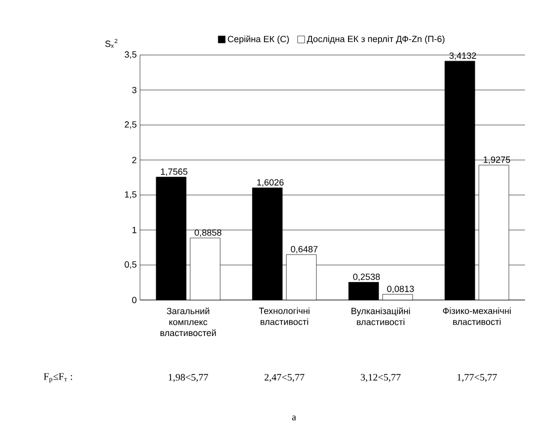 This screenshot has height=434, width=538. I want to click on text: а, so click(294, 418).